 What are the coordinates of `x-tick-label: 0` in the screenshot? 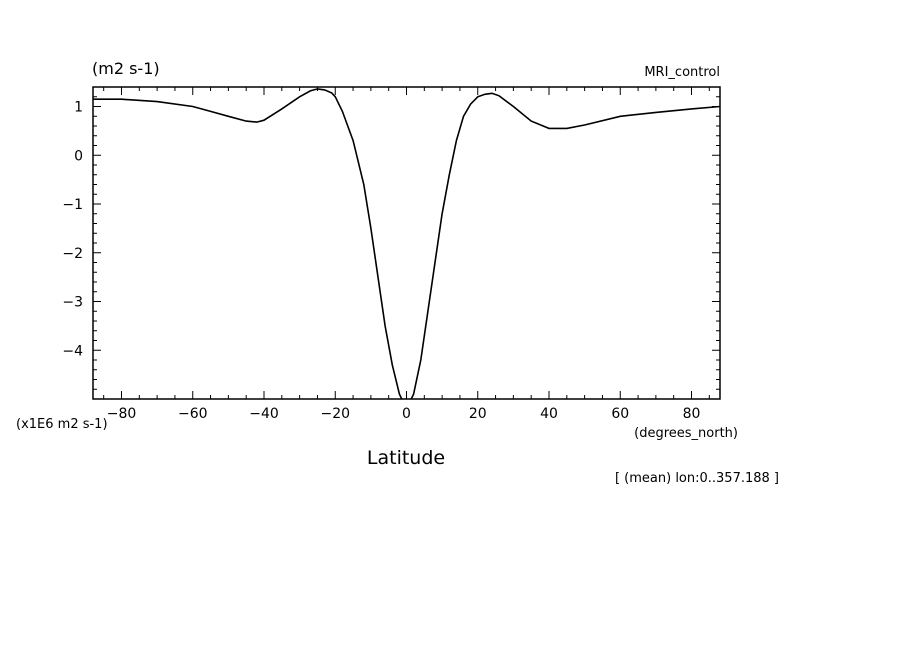 It's located at (406, 414).